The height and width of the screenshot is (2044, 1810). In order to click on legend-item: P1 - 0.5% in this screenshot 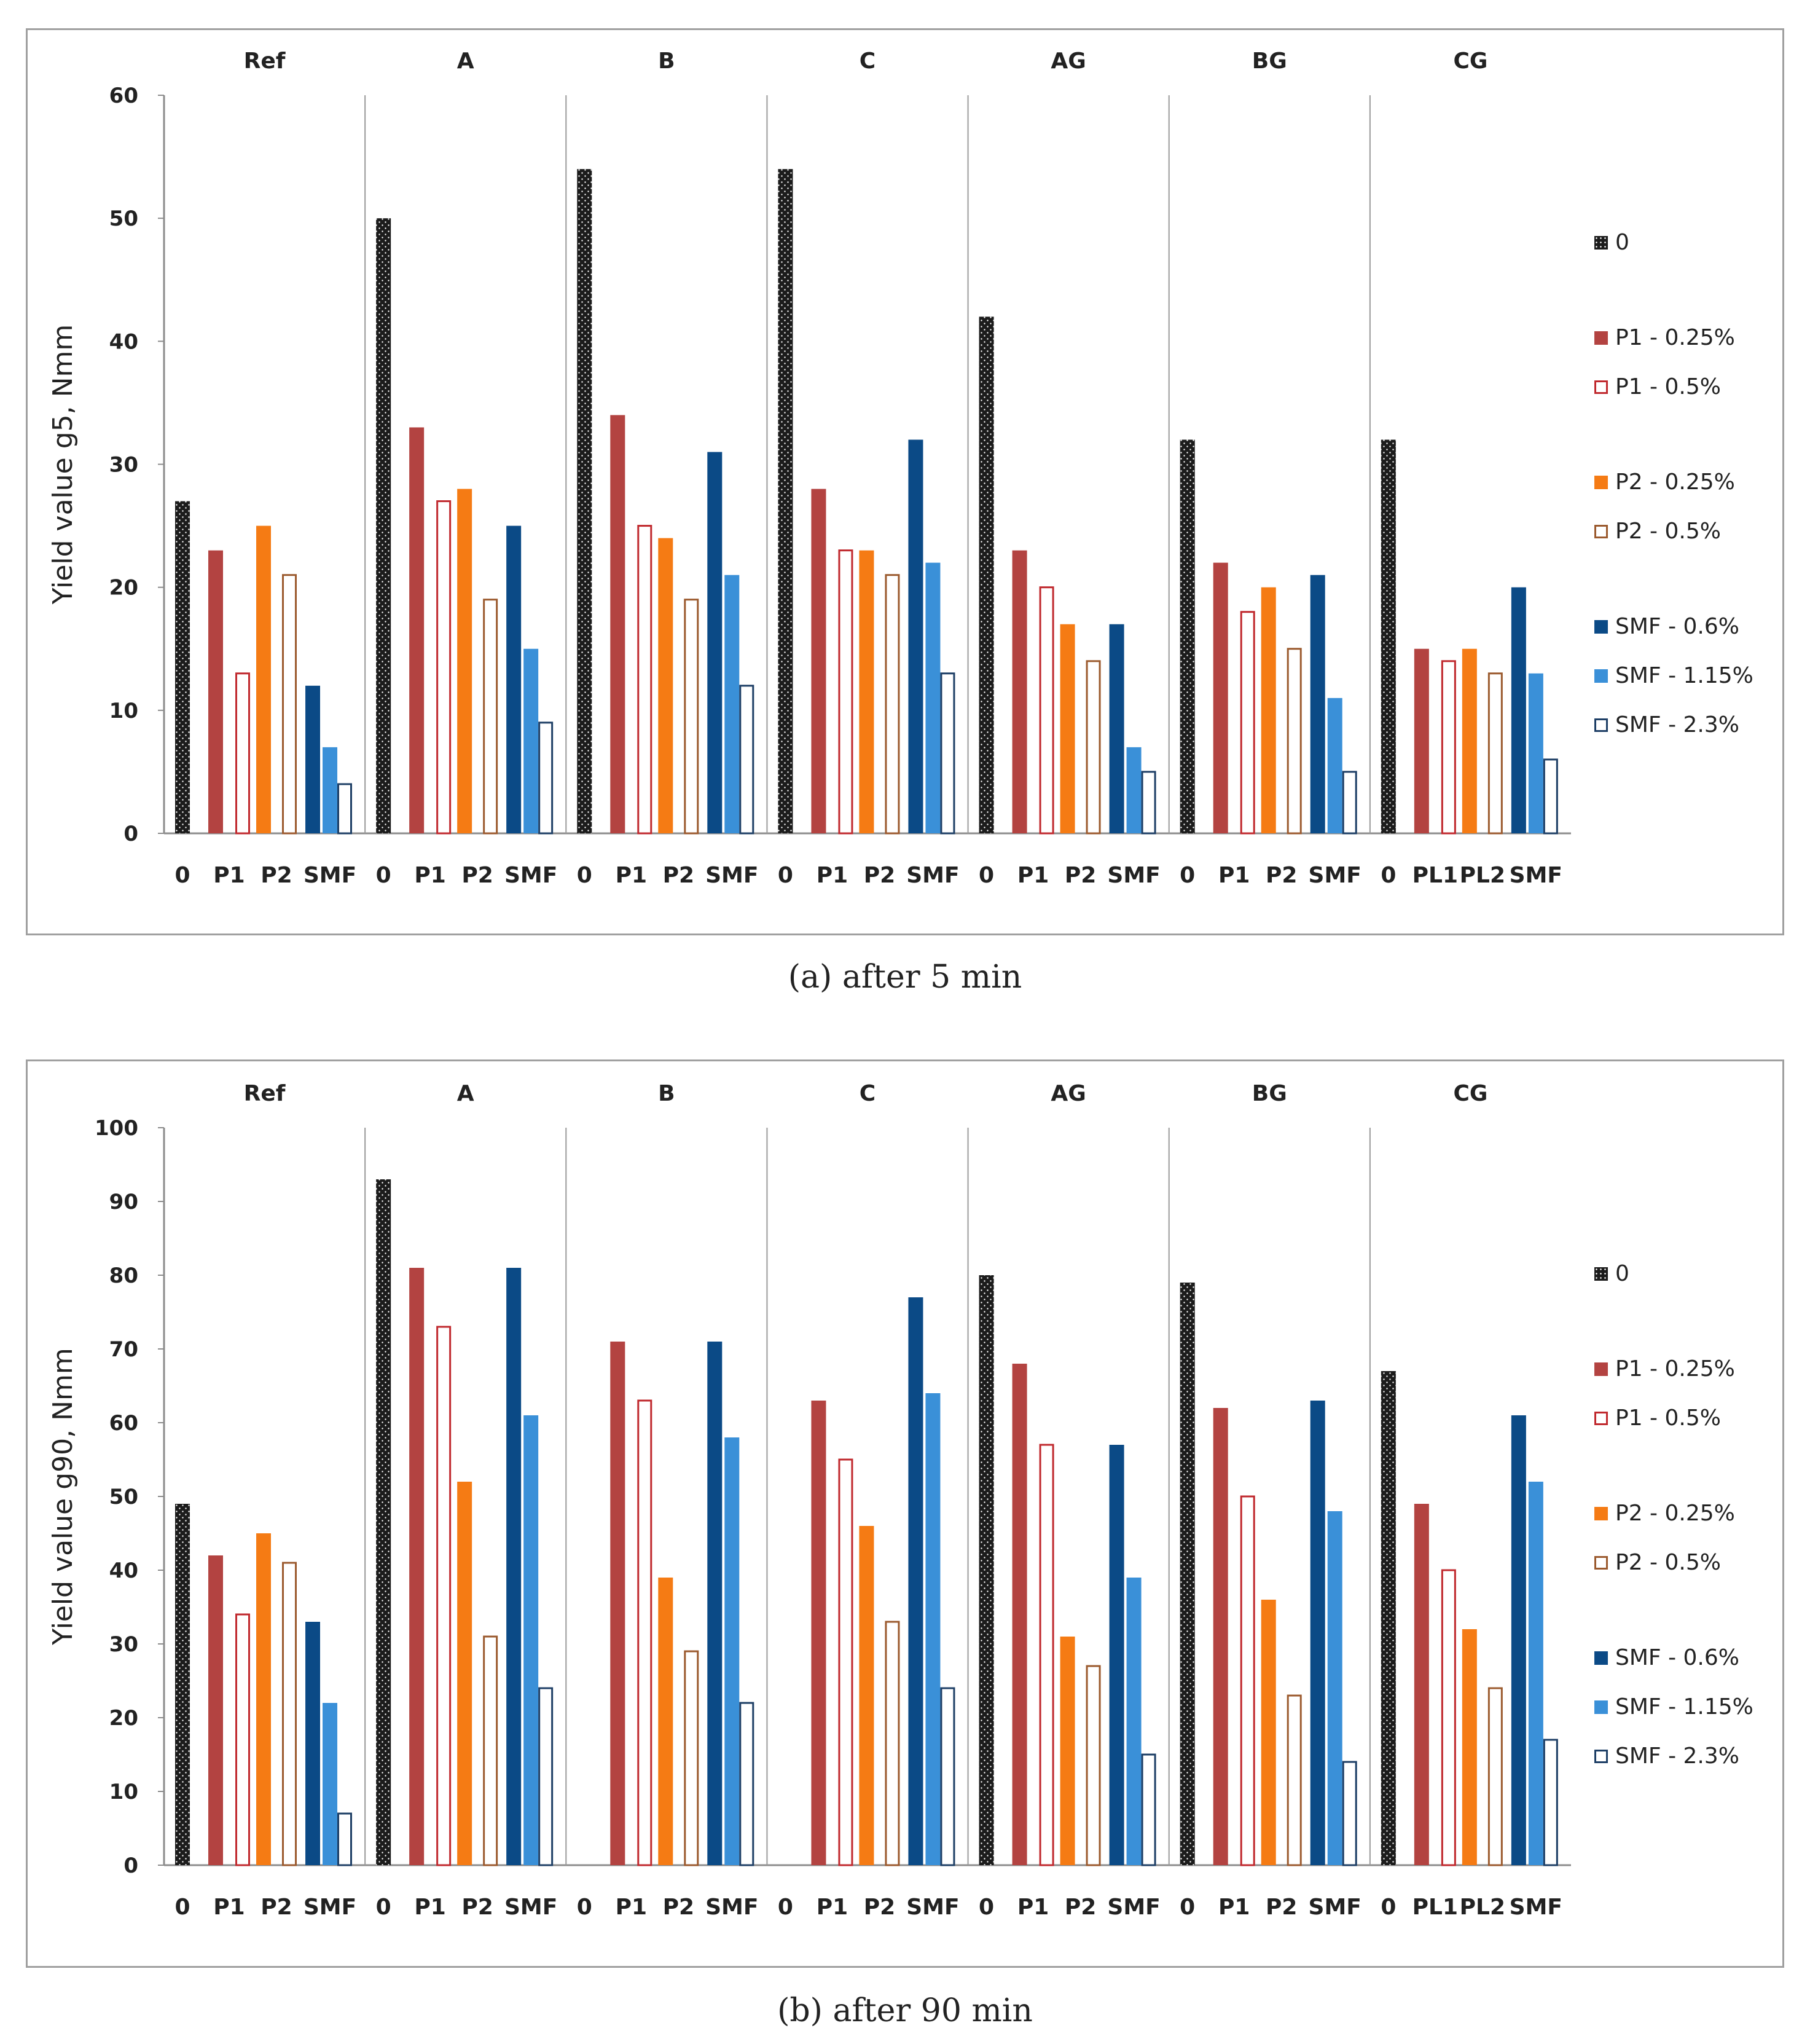, I will do `click(1657, 1418)`.